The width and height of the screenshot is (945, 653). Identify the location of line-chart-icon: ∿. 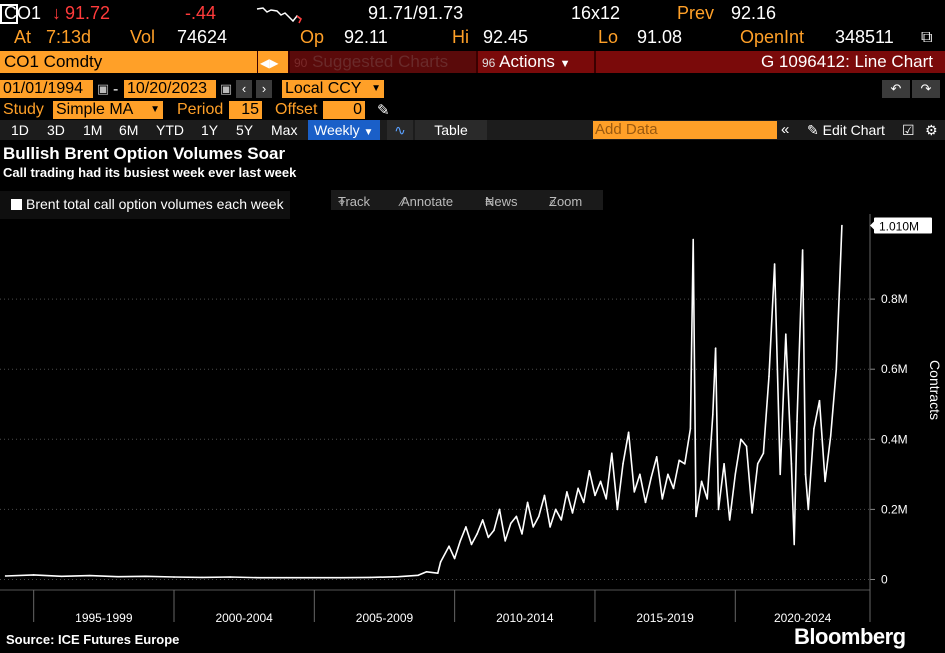
(400, 130).